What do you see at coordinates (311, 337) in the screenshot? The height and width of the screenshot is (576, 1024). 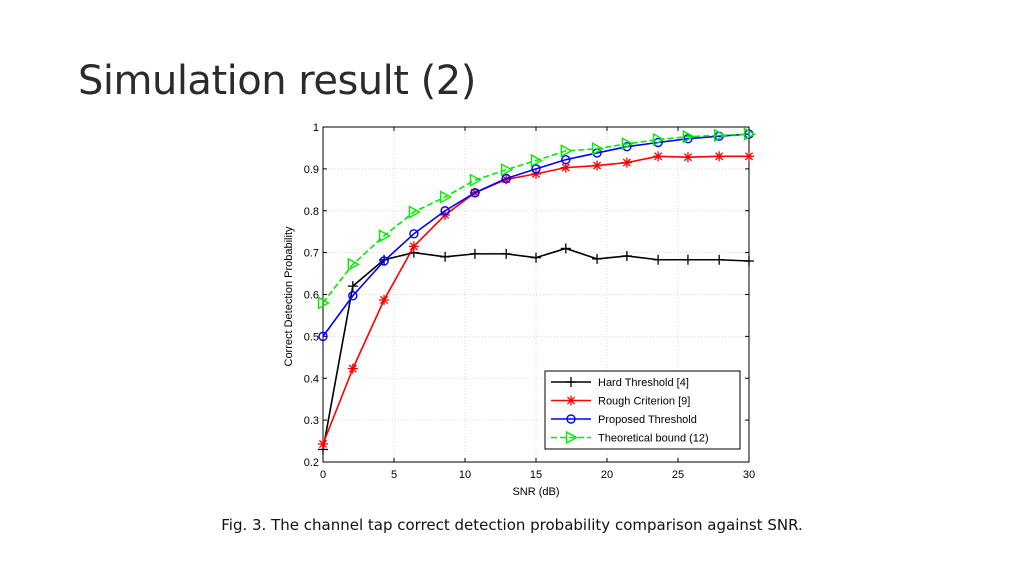 I see `y-tick-label: 0.5` at bounding box center [311, 337].